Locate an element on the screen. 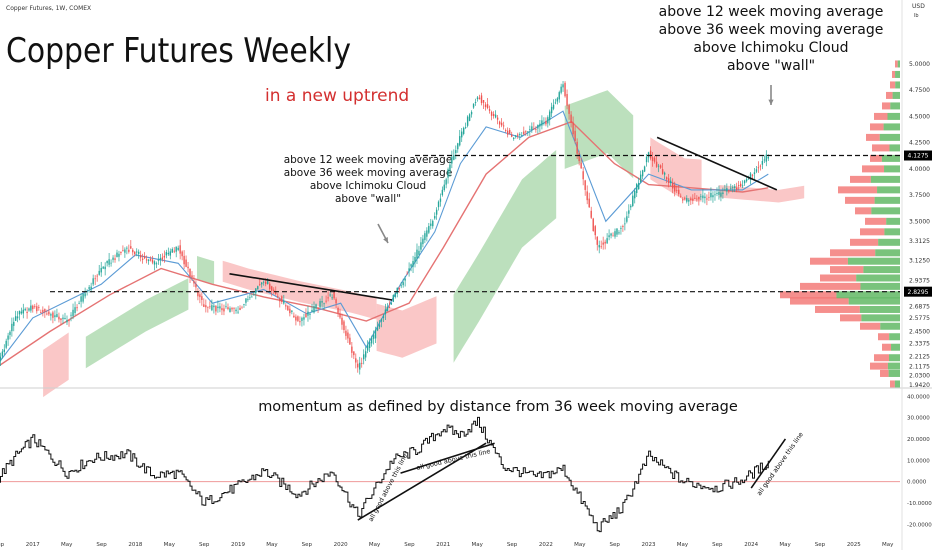 The image size is (932, 550). price-badge is located at coordinates (918, 155).